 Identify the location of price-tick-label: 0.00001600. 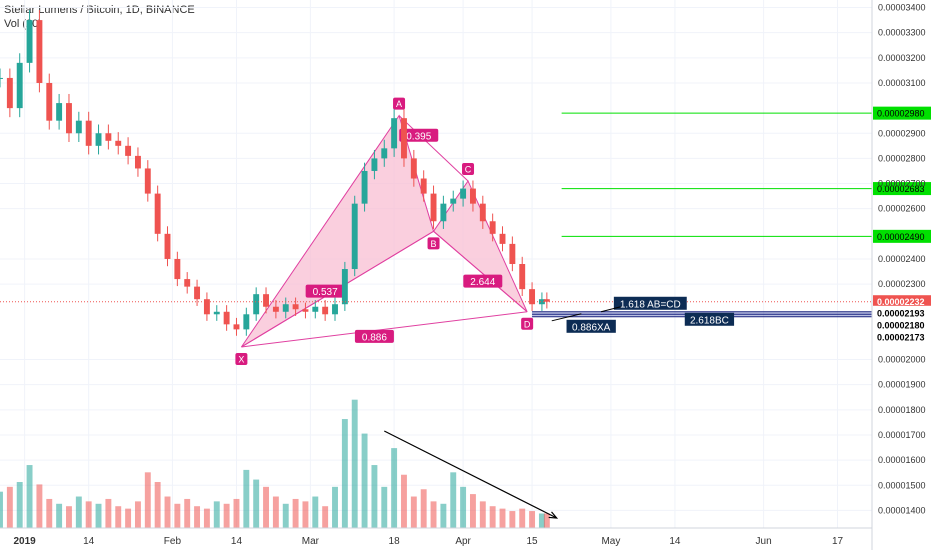
(902, 460).